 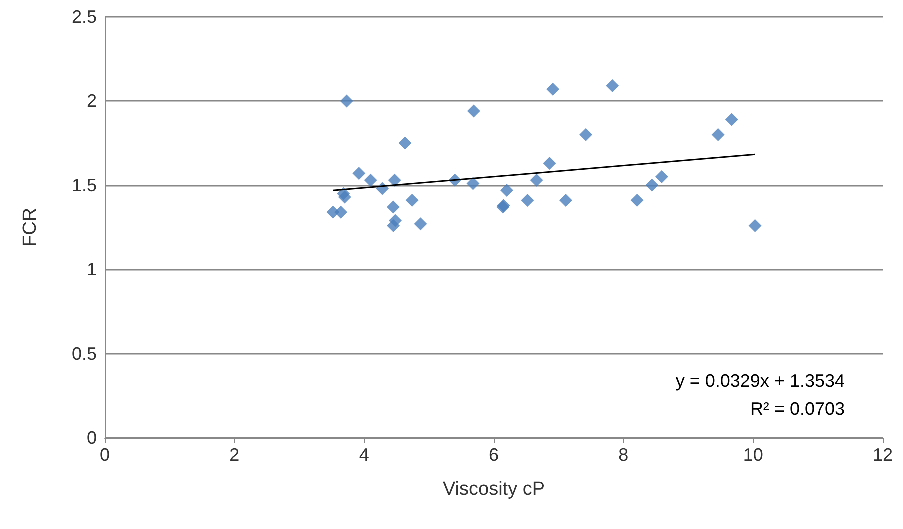 I want to click on y-tick-label: 0, so click(x=91, y=438).